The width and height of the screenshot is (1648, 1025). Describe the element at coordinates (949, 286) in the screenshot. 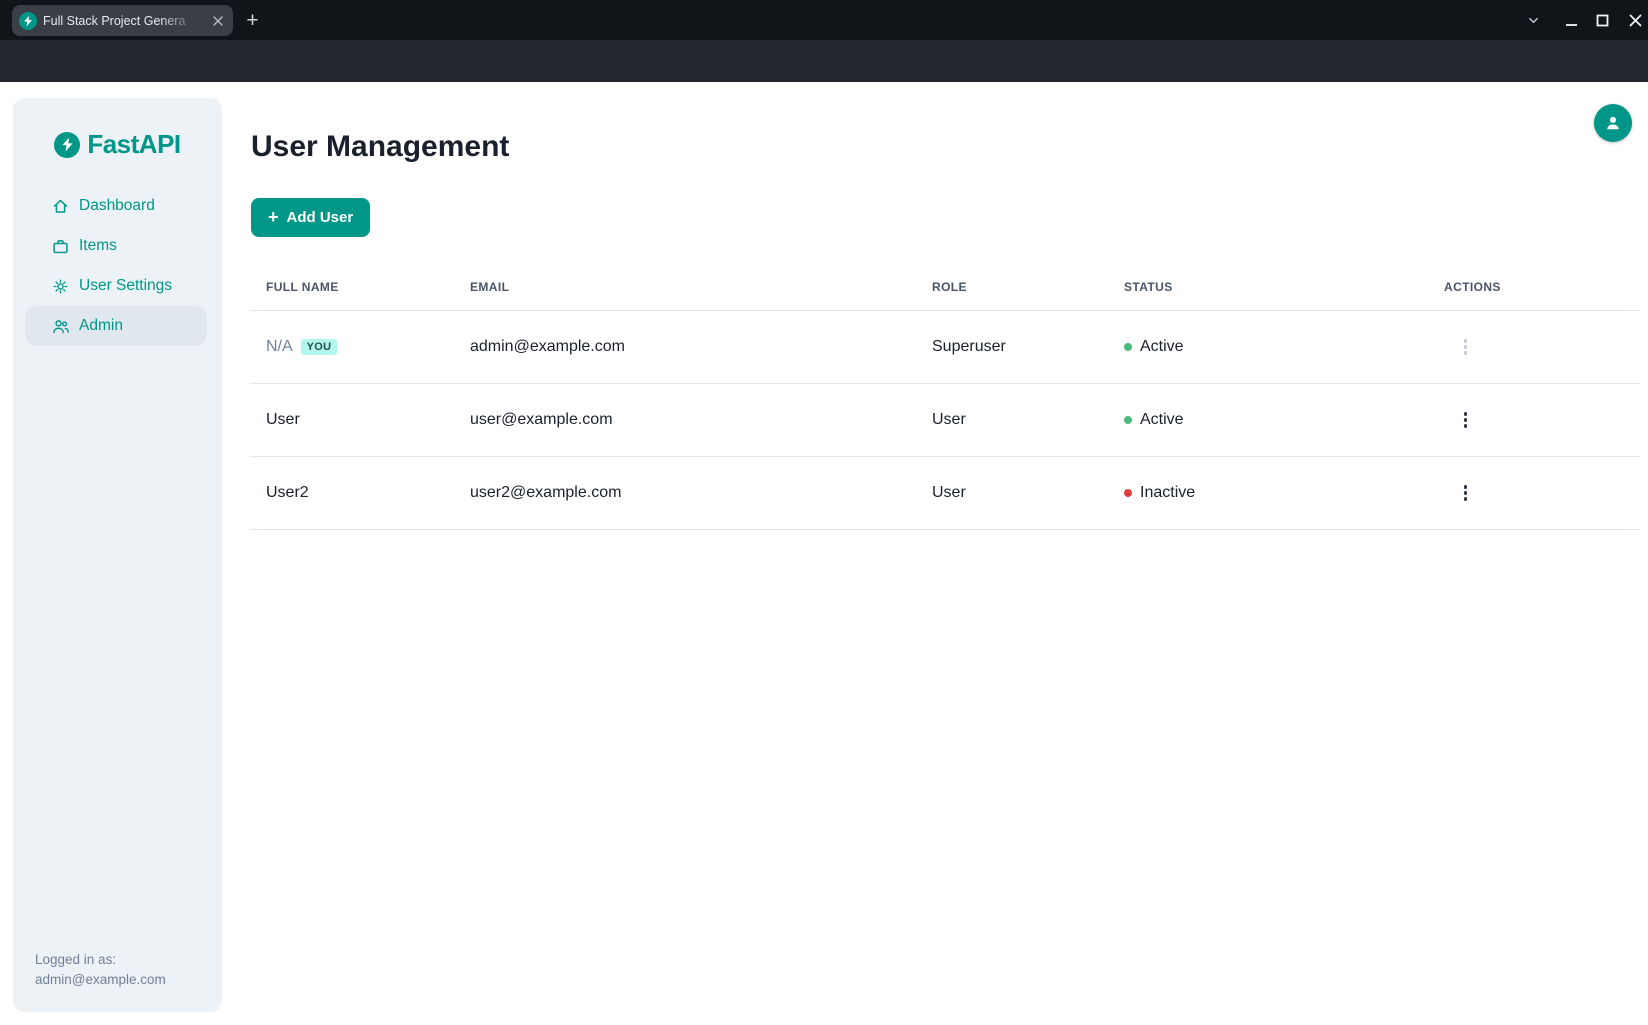

I see `col-header-role: ROLE` at that location.